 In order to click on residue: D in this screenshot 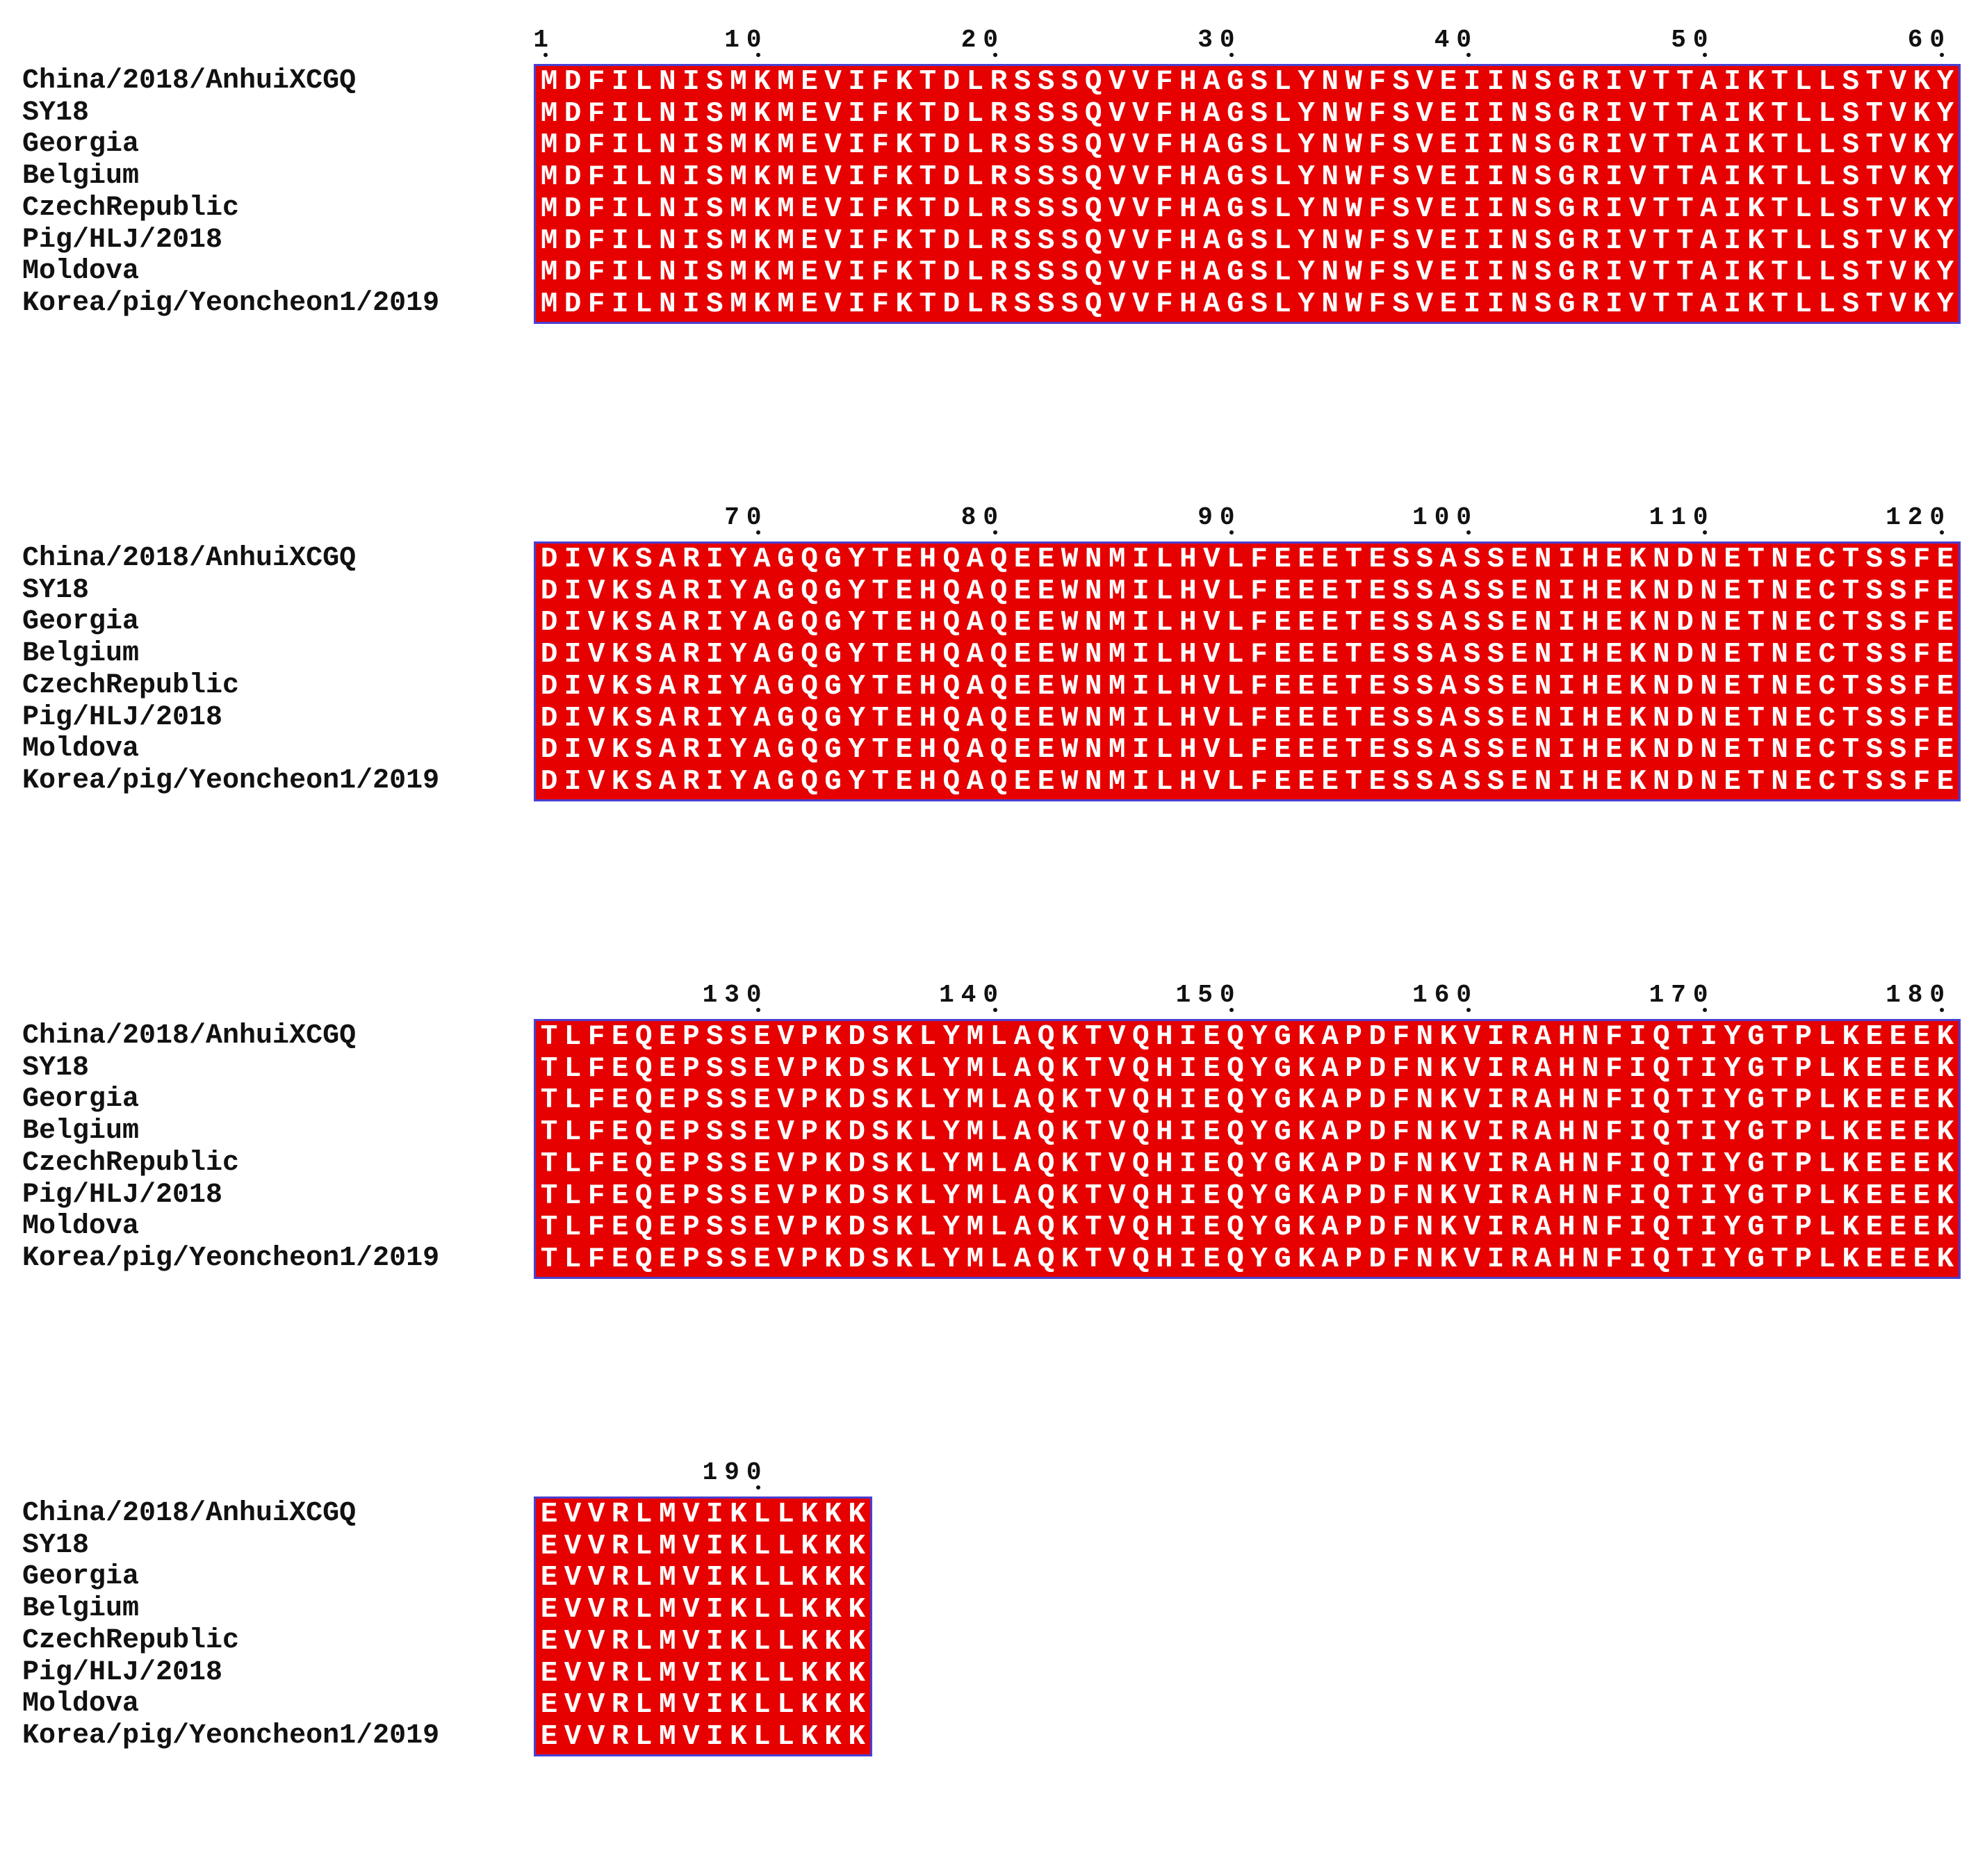, I will do `click(1377, 1068)`.